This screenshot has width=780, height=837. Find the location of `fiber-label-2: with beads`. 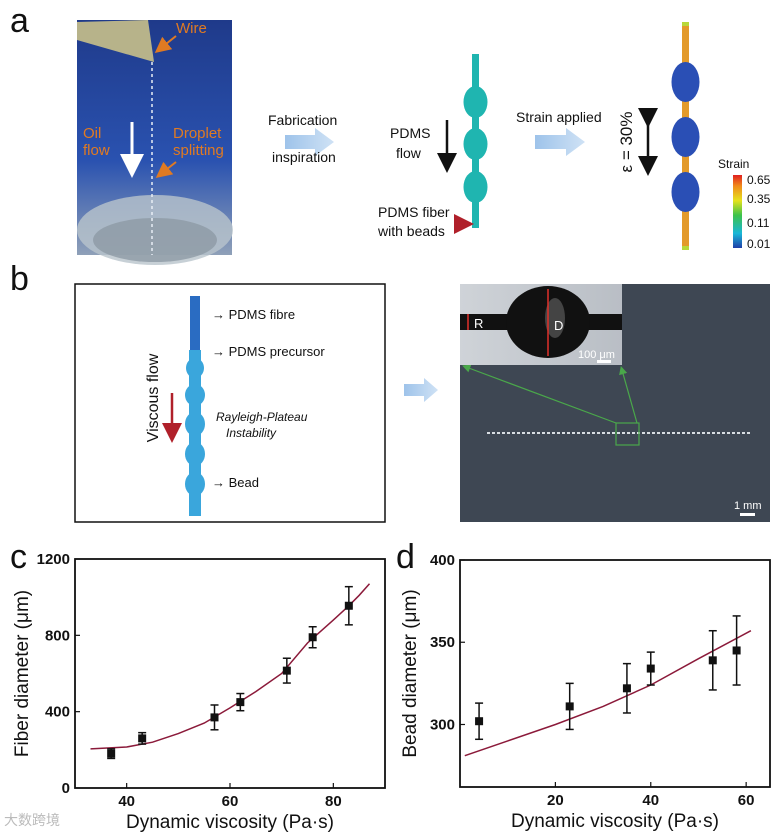

fiber-label-2: with beads is located at coordinates (411, 231).